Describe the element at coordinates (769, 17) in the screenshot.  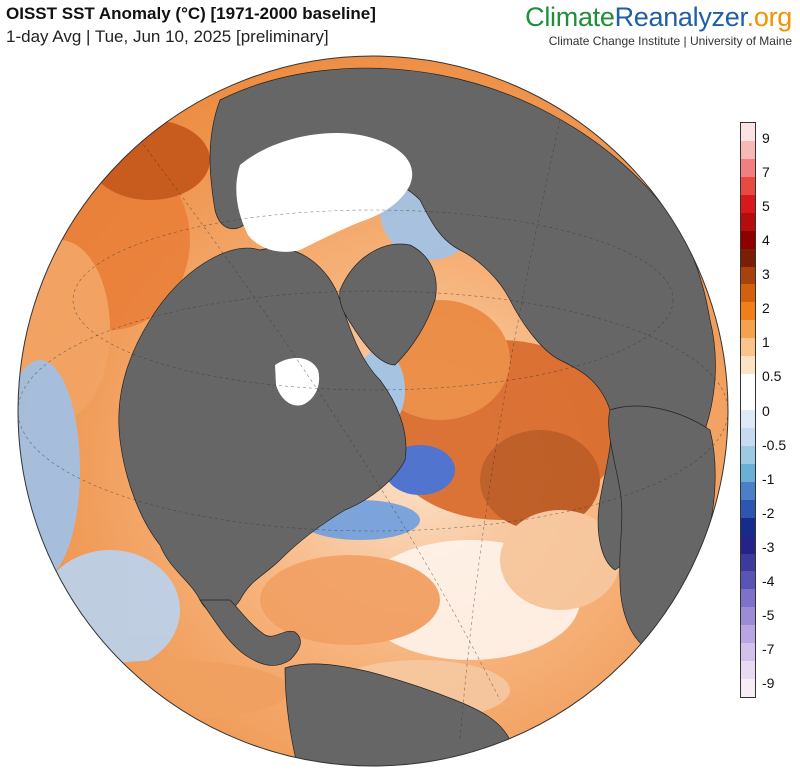
I see `brand-part-org: .org` at that location.